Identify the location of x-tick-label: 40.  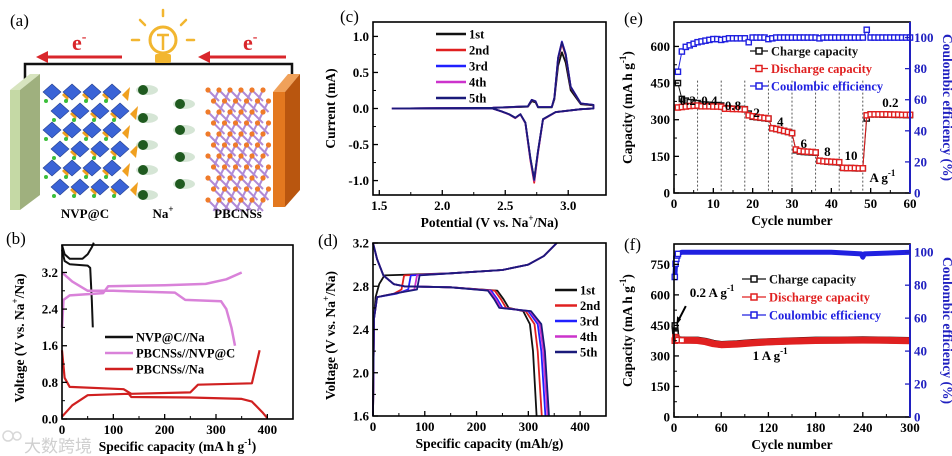
(831, 203).